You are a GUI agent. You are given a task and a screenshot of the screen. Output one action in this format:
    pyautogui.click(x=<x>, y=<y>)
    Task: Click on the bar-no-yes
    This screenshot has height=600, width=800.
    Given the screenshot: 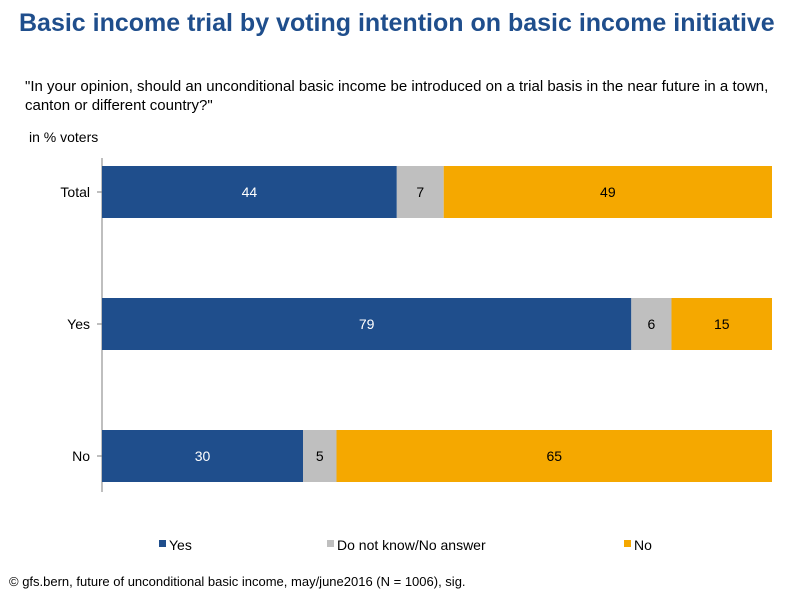 What is the action you would take?
    pyautogui.click(x=721, y=324)
    